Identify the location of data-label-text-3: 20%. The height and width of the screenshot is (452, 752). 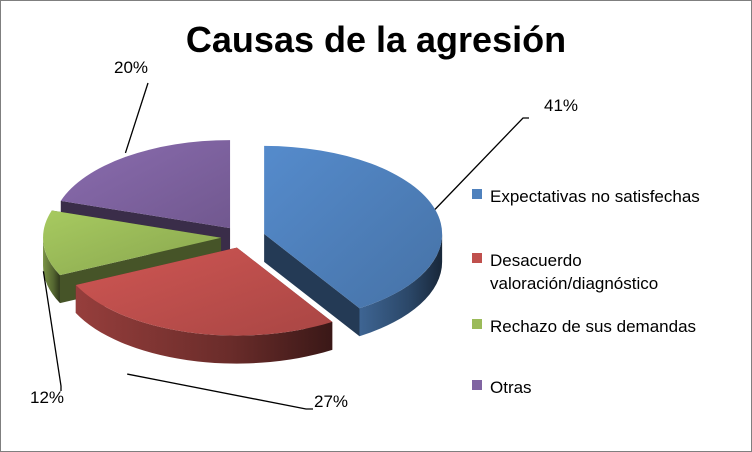
(131, 67).